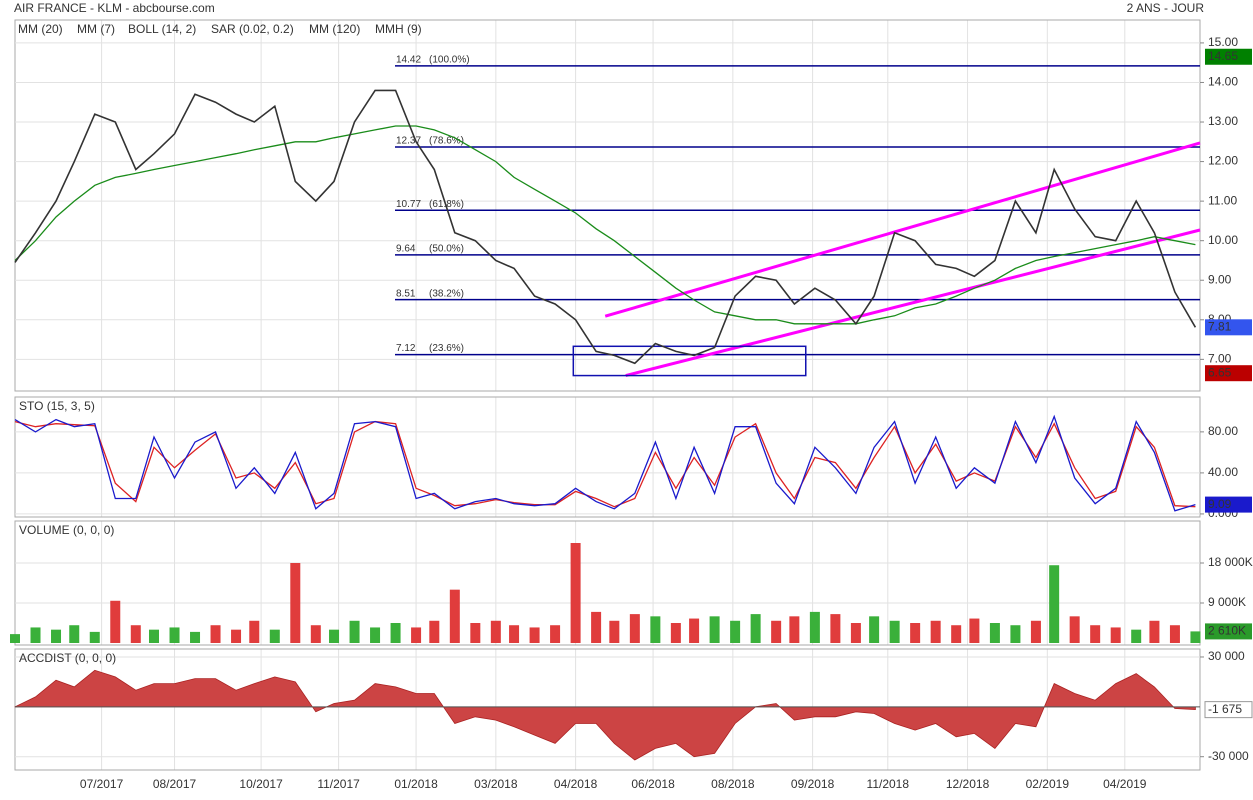  Describe the element at coordinates (261, 784) in the screenshot. I see `x-tick-label: 10/2017` at that location.